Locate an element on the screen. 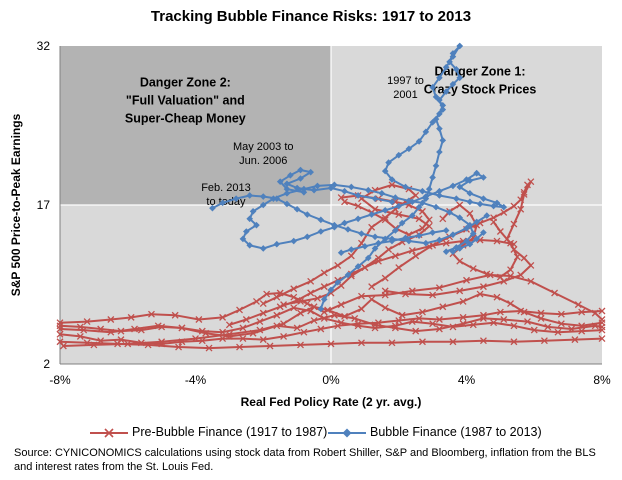 The width and height of the screenshot is (622, 480). note-2003-2006-line: Jun. 2006 is located at coordinates (263, 161).